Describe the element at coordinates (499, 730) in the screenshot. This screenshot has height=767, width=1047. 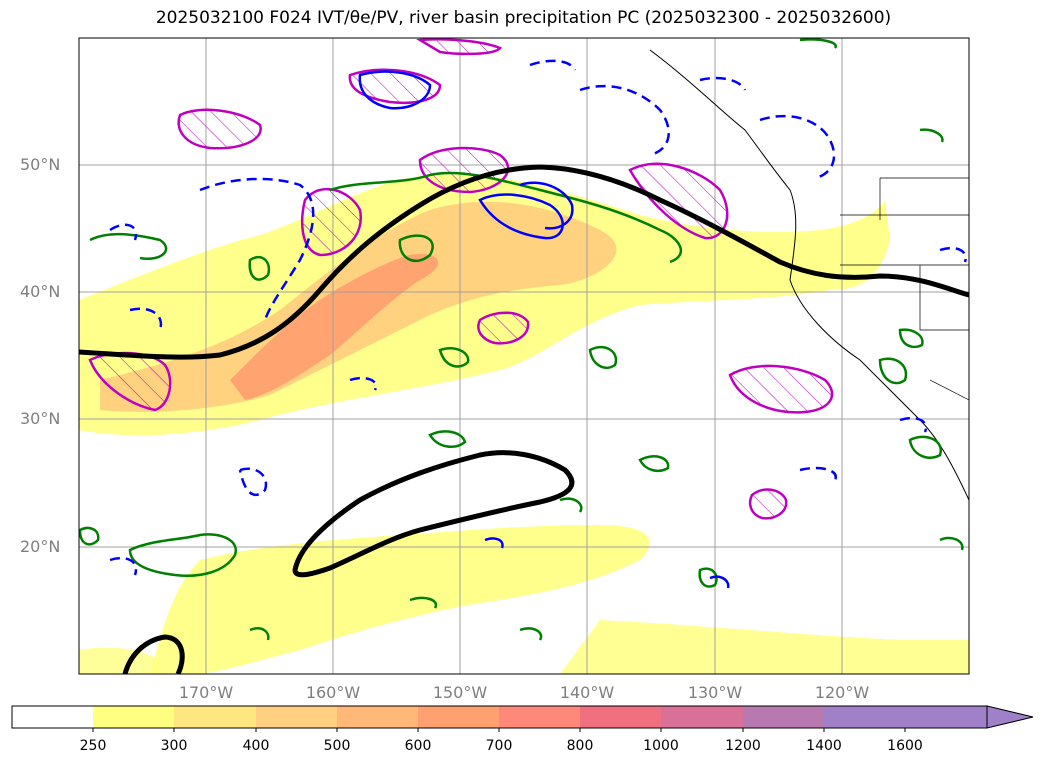
I see `colorbar-ticks` at that location.